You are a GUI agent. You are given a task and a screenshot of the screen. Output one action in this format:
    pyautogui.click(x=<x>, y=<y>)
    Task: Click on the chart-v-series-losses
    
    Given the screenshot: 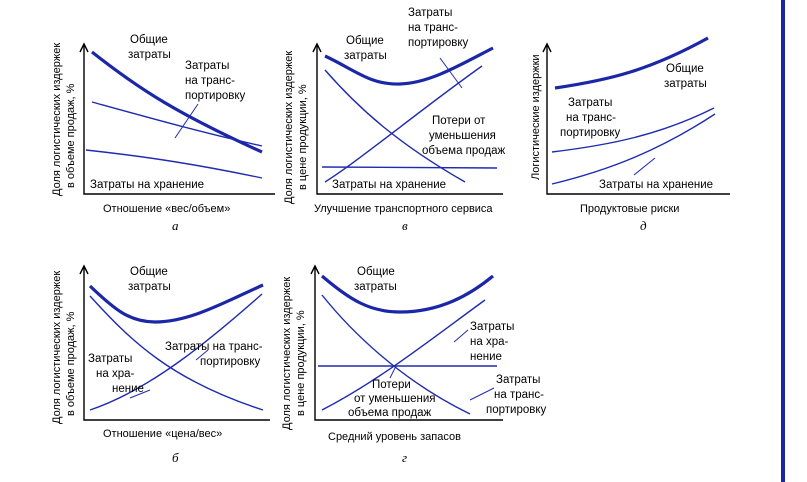 What is the action you would take?
    pyautogui.click(x=403, y=124)
    